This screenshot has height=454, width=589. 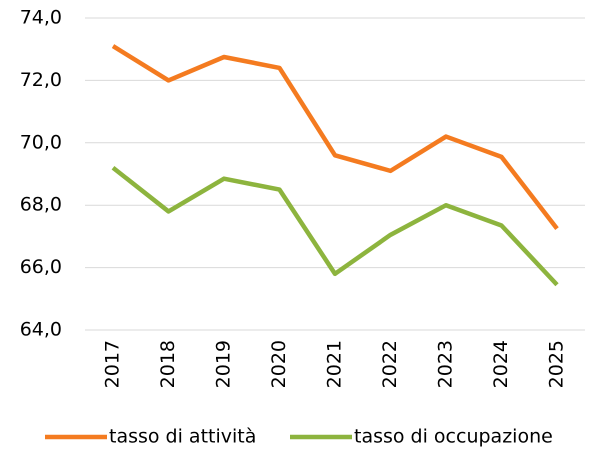 I want to click on y-tick-label: 70,0, so click(x=41, y=142).